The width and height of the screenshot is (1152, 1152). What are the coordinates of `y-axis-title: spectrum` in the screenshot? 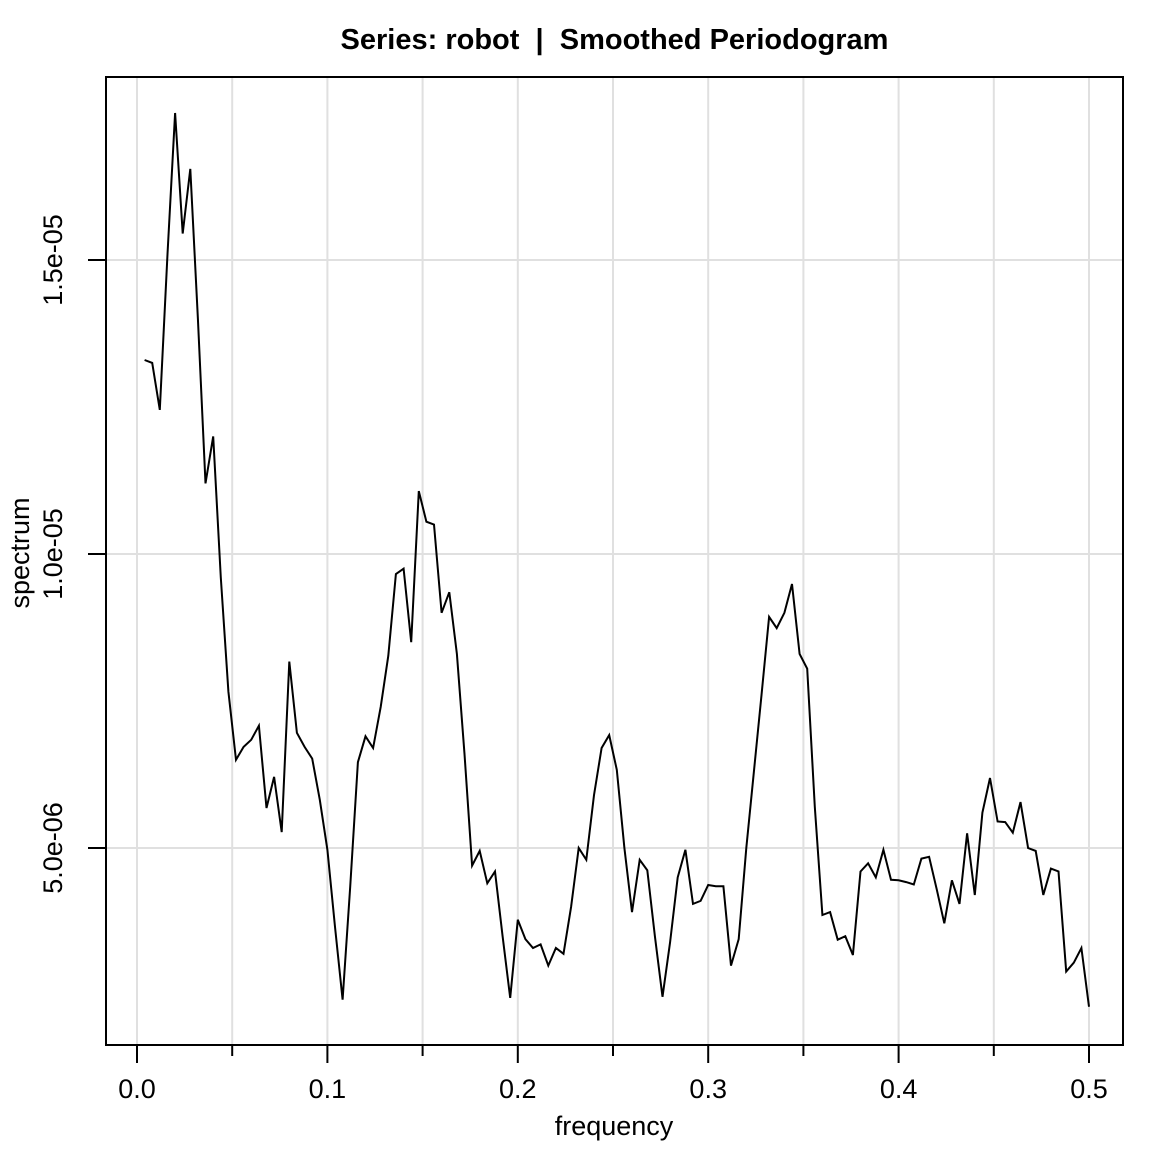 It's located at (20, 552).